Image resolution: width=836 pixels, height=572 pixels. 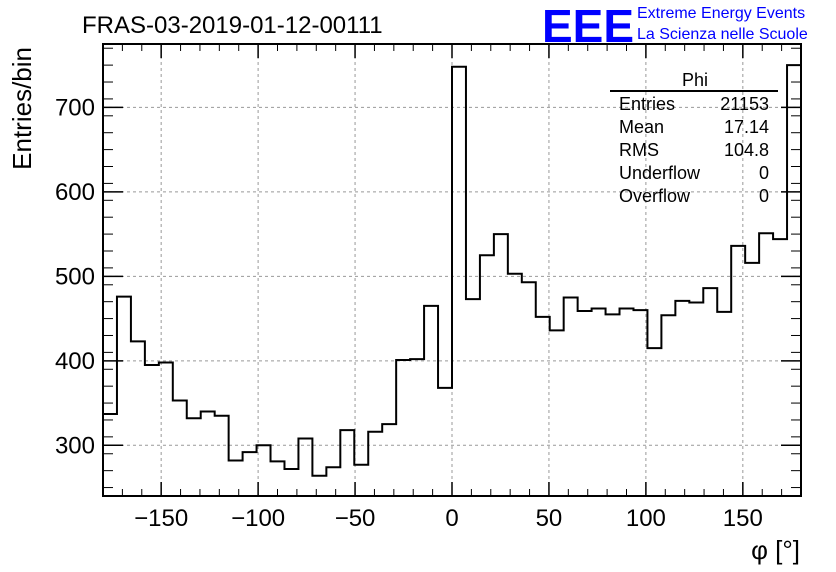 What do you see at coordinates (258, 518) in the screenshot?
I see `x-tick-label: −100` at bounding box center [258, 518].